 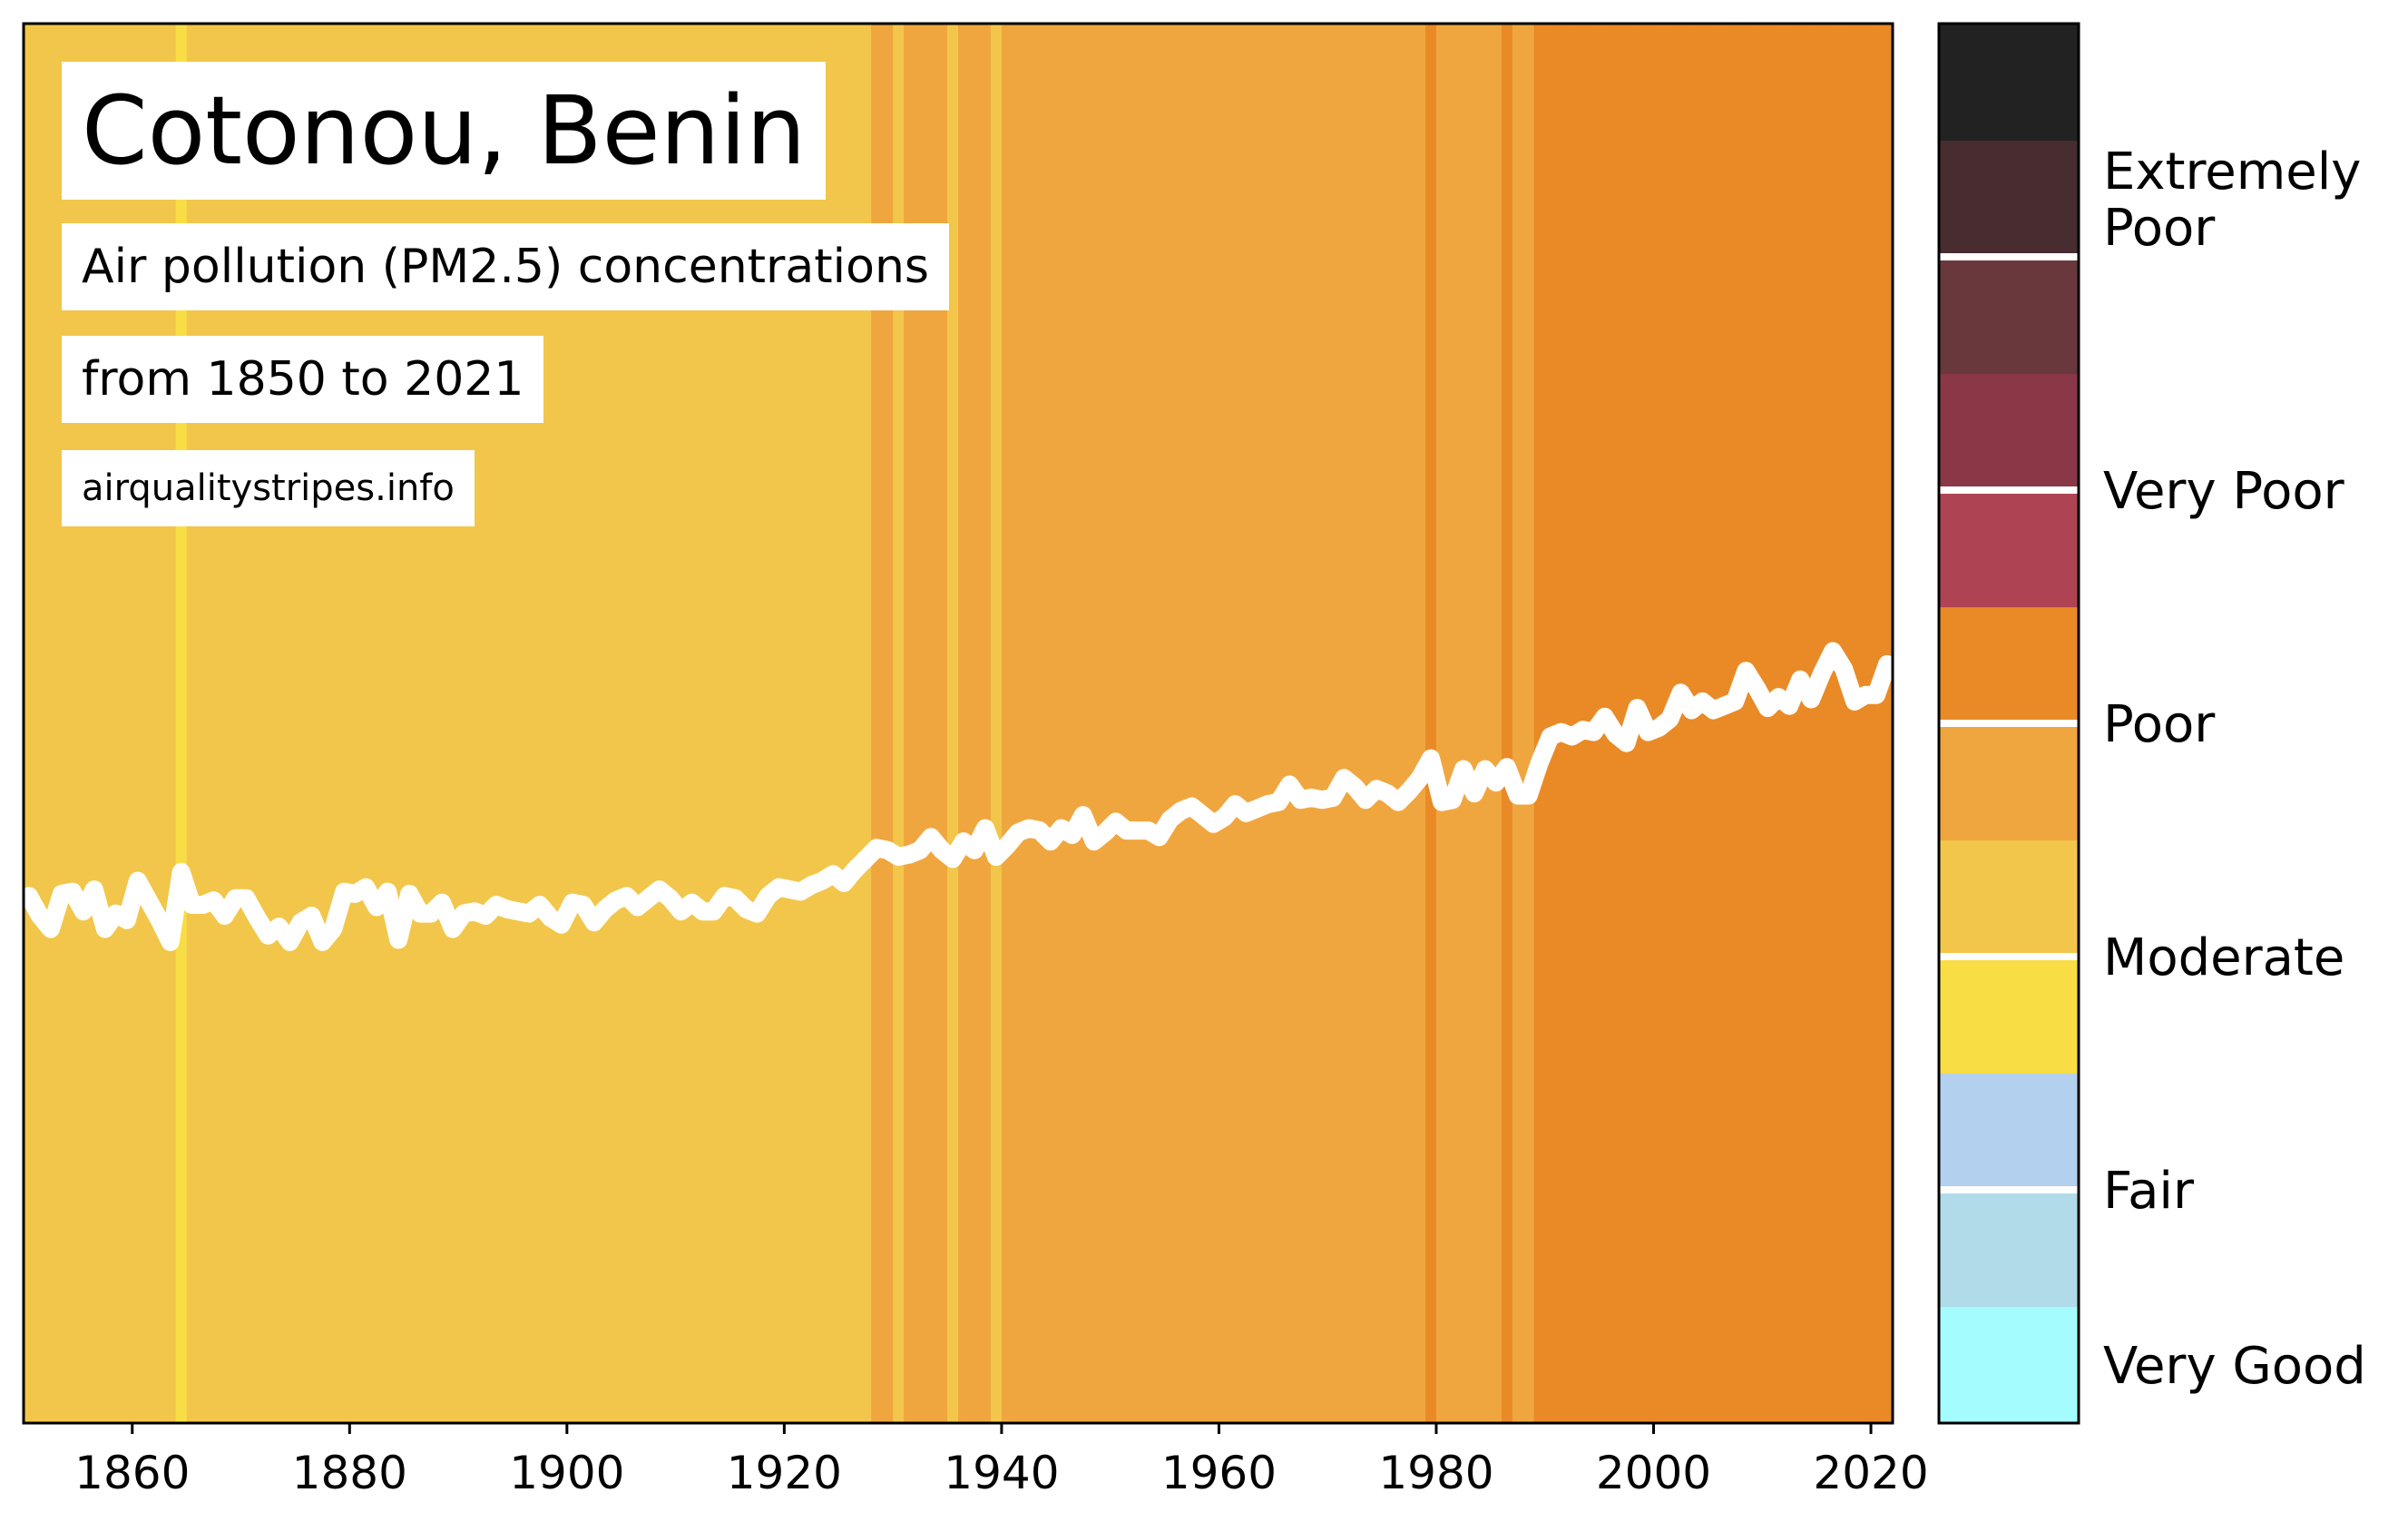 What do you see at coordinates (660, 723) in the screenshot?
I see `stripe-1908` at bounding box center [660, 723].